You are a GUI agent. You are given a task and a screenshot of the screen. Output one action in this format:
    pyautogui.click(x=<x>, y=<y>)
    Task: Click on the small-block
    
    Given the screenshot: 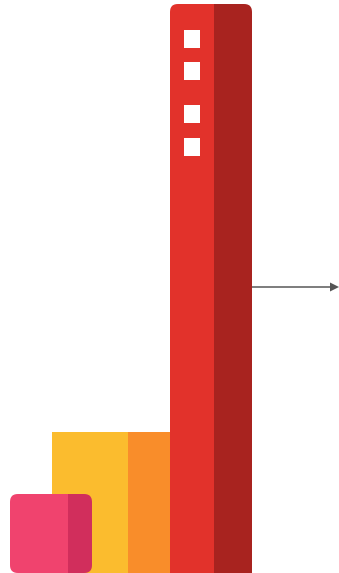 What is the action you would take?
    pyautogui.click(x=51, y=533)
    